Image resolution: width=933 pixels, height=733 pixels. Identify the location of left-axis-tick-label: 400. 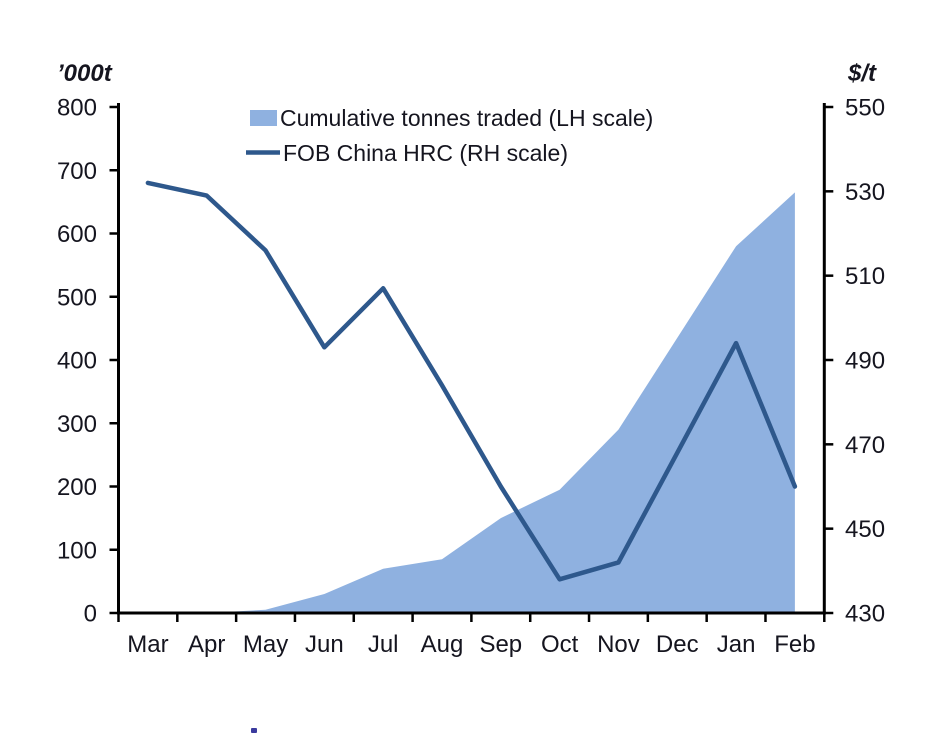
(77, 361).